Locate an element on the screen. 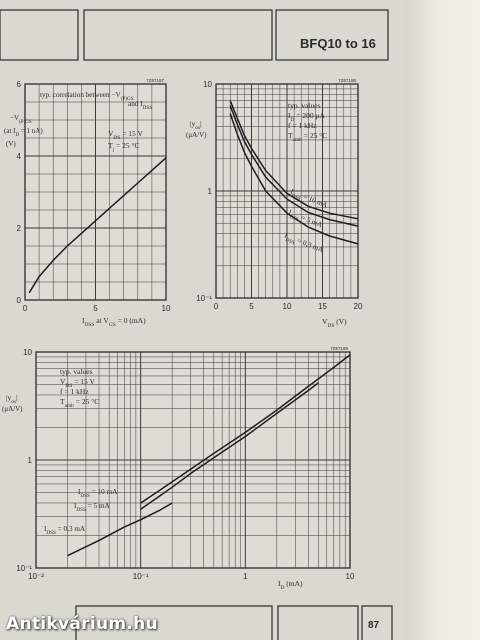 The height and width of the screenshot is (640, 480). watermark-text: Antikvárium.hu is located at coordinates (82, 624).